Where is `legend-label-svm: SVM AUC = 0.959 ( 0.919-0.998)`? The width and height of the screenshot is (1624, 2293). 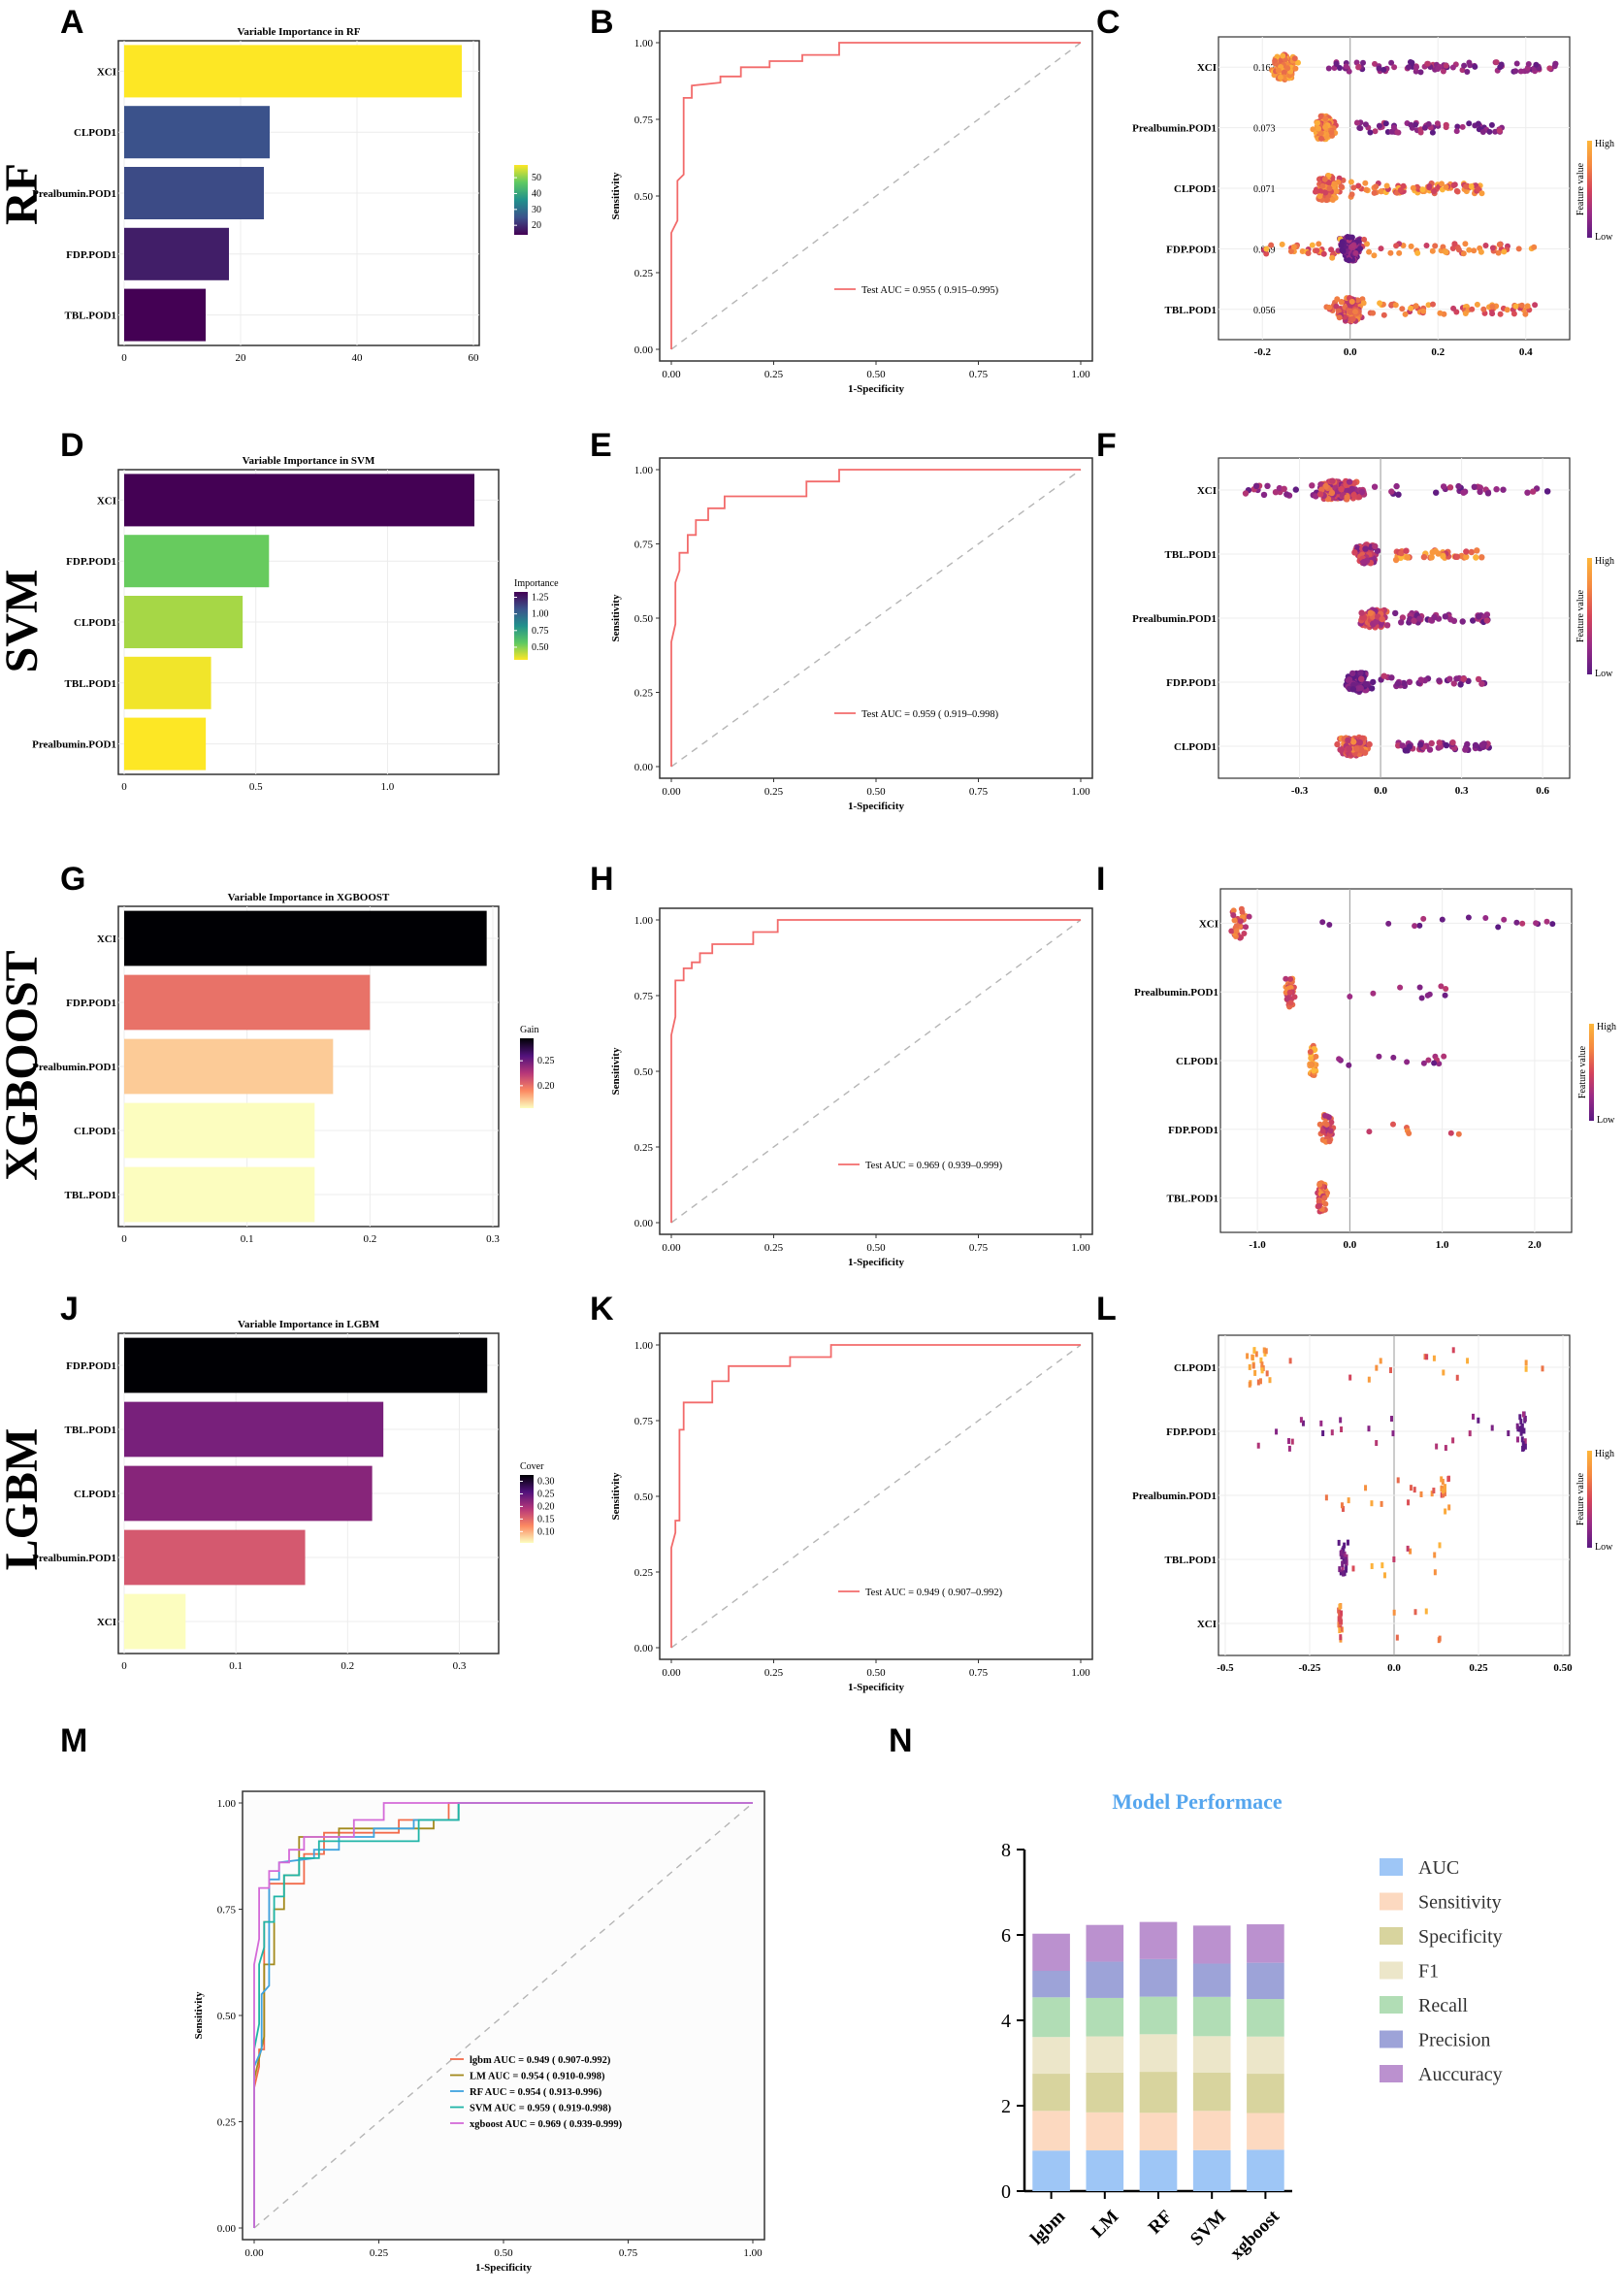
legend-label-svm: SVM AUC = 0.959 ( 0.919-0.998) is located at coordinates (540, 2109).